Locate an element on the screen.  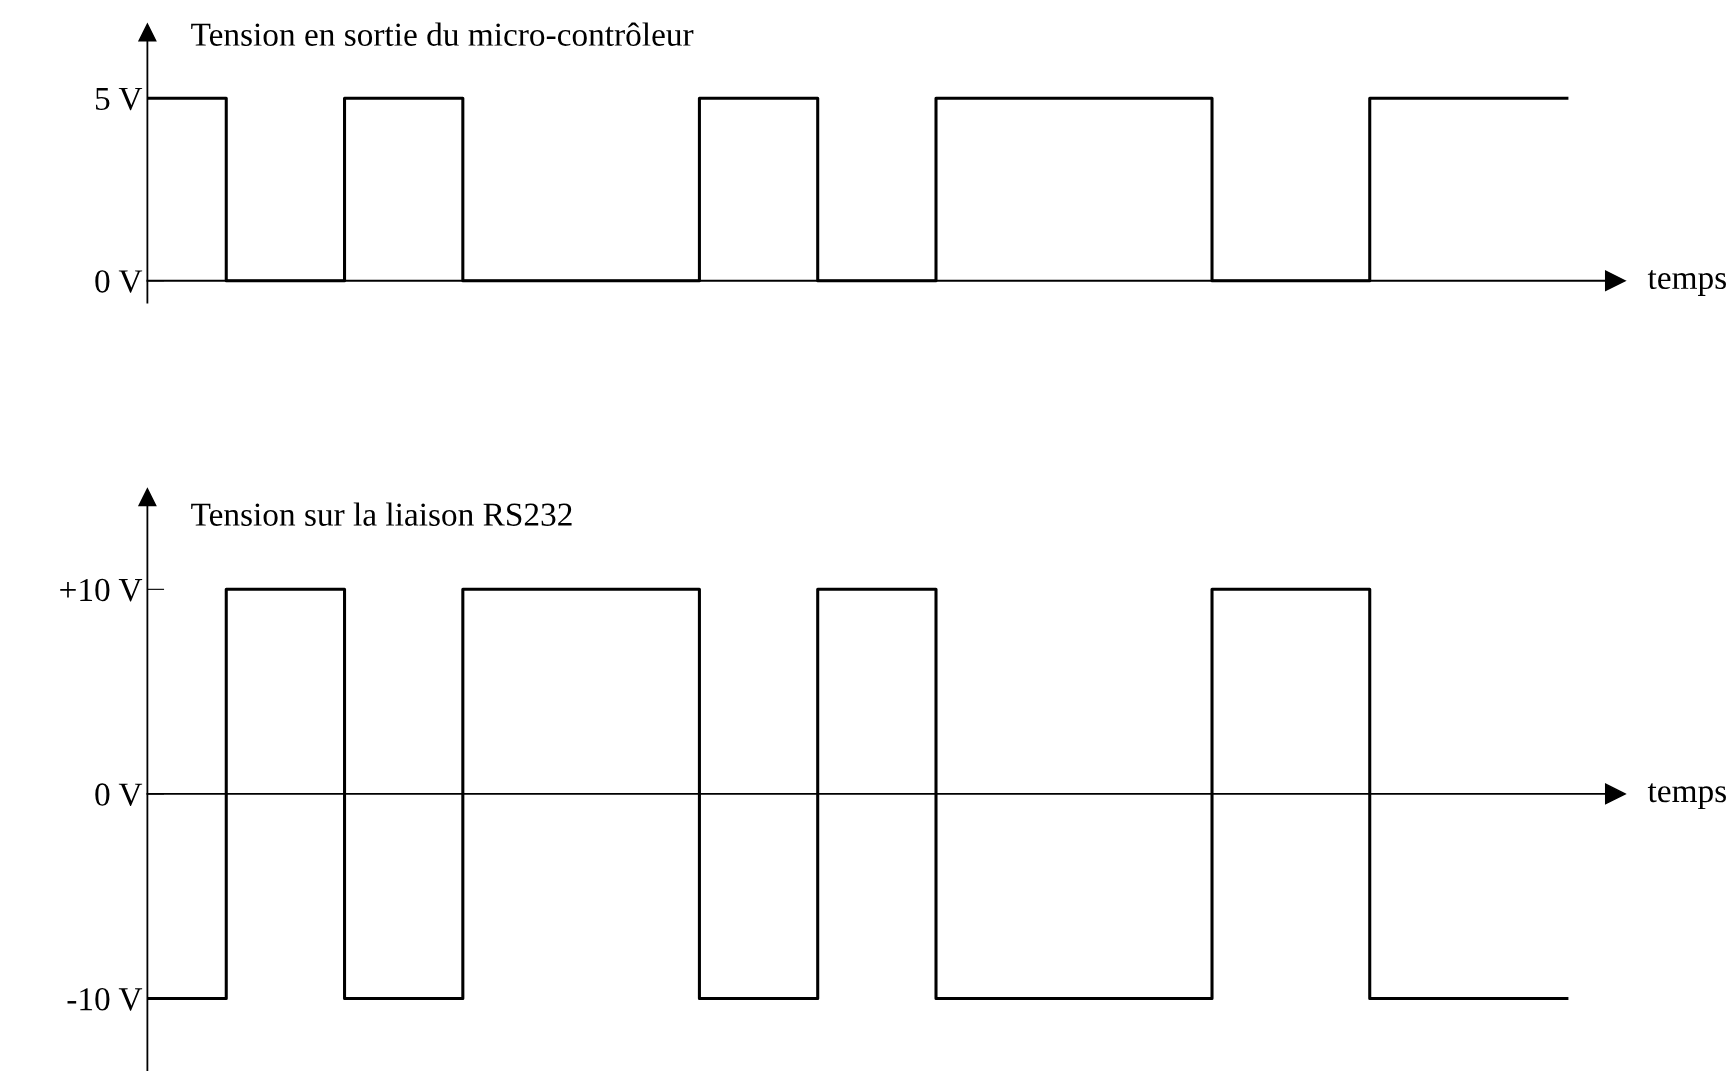
y-tick-label: +10 V is located at coordinates (101, 590).